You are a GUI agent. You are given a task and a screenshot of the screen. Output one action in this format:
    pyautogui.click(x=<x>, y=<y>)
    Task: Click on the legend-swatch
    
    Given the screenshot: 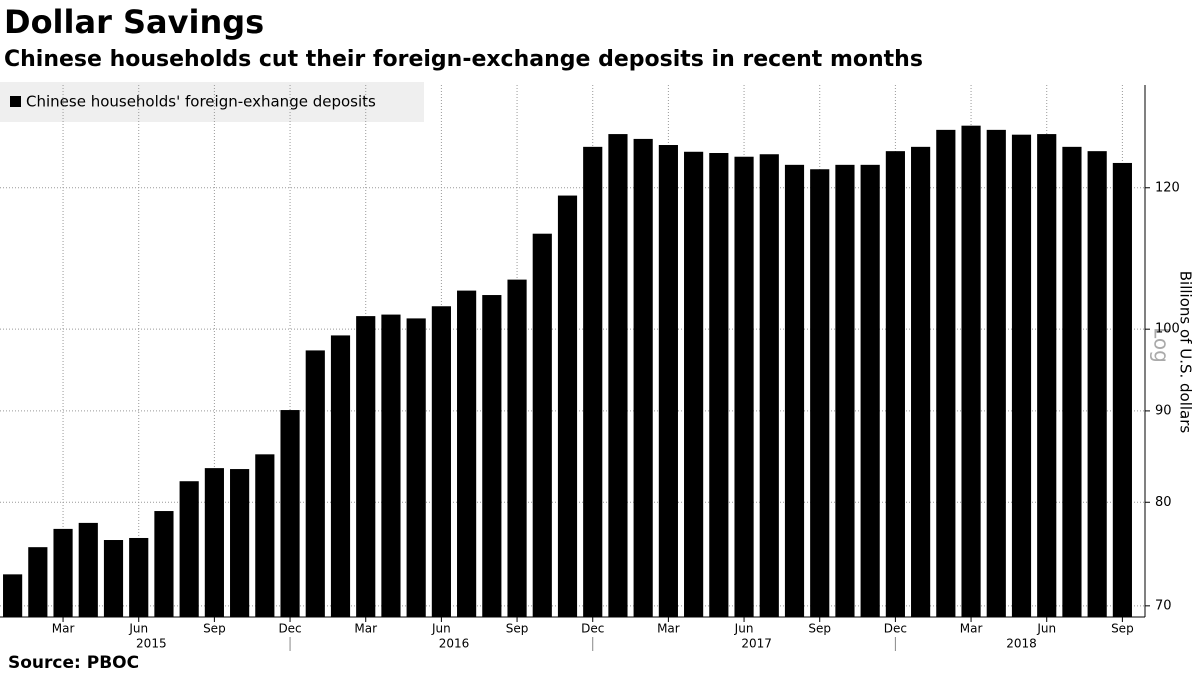 What is the action you would take?
    pyautogui.click(x=15, y=101)
    